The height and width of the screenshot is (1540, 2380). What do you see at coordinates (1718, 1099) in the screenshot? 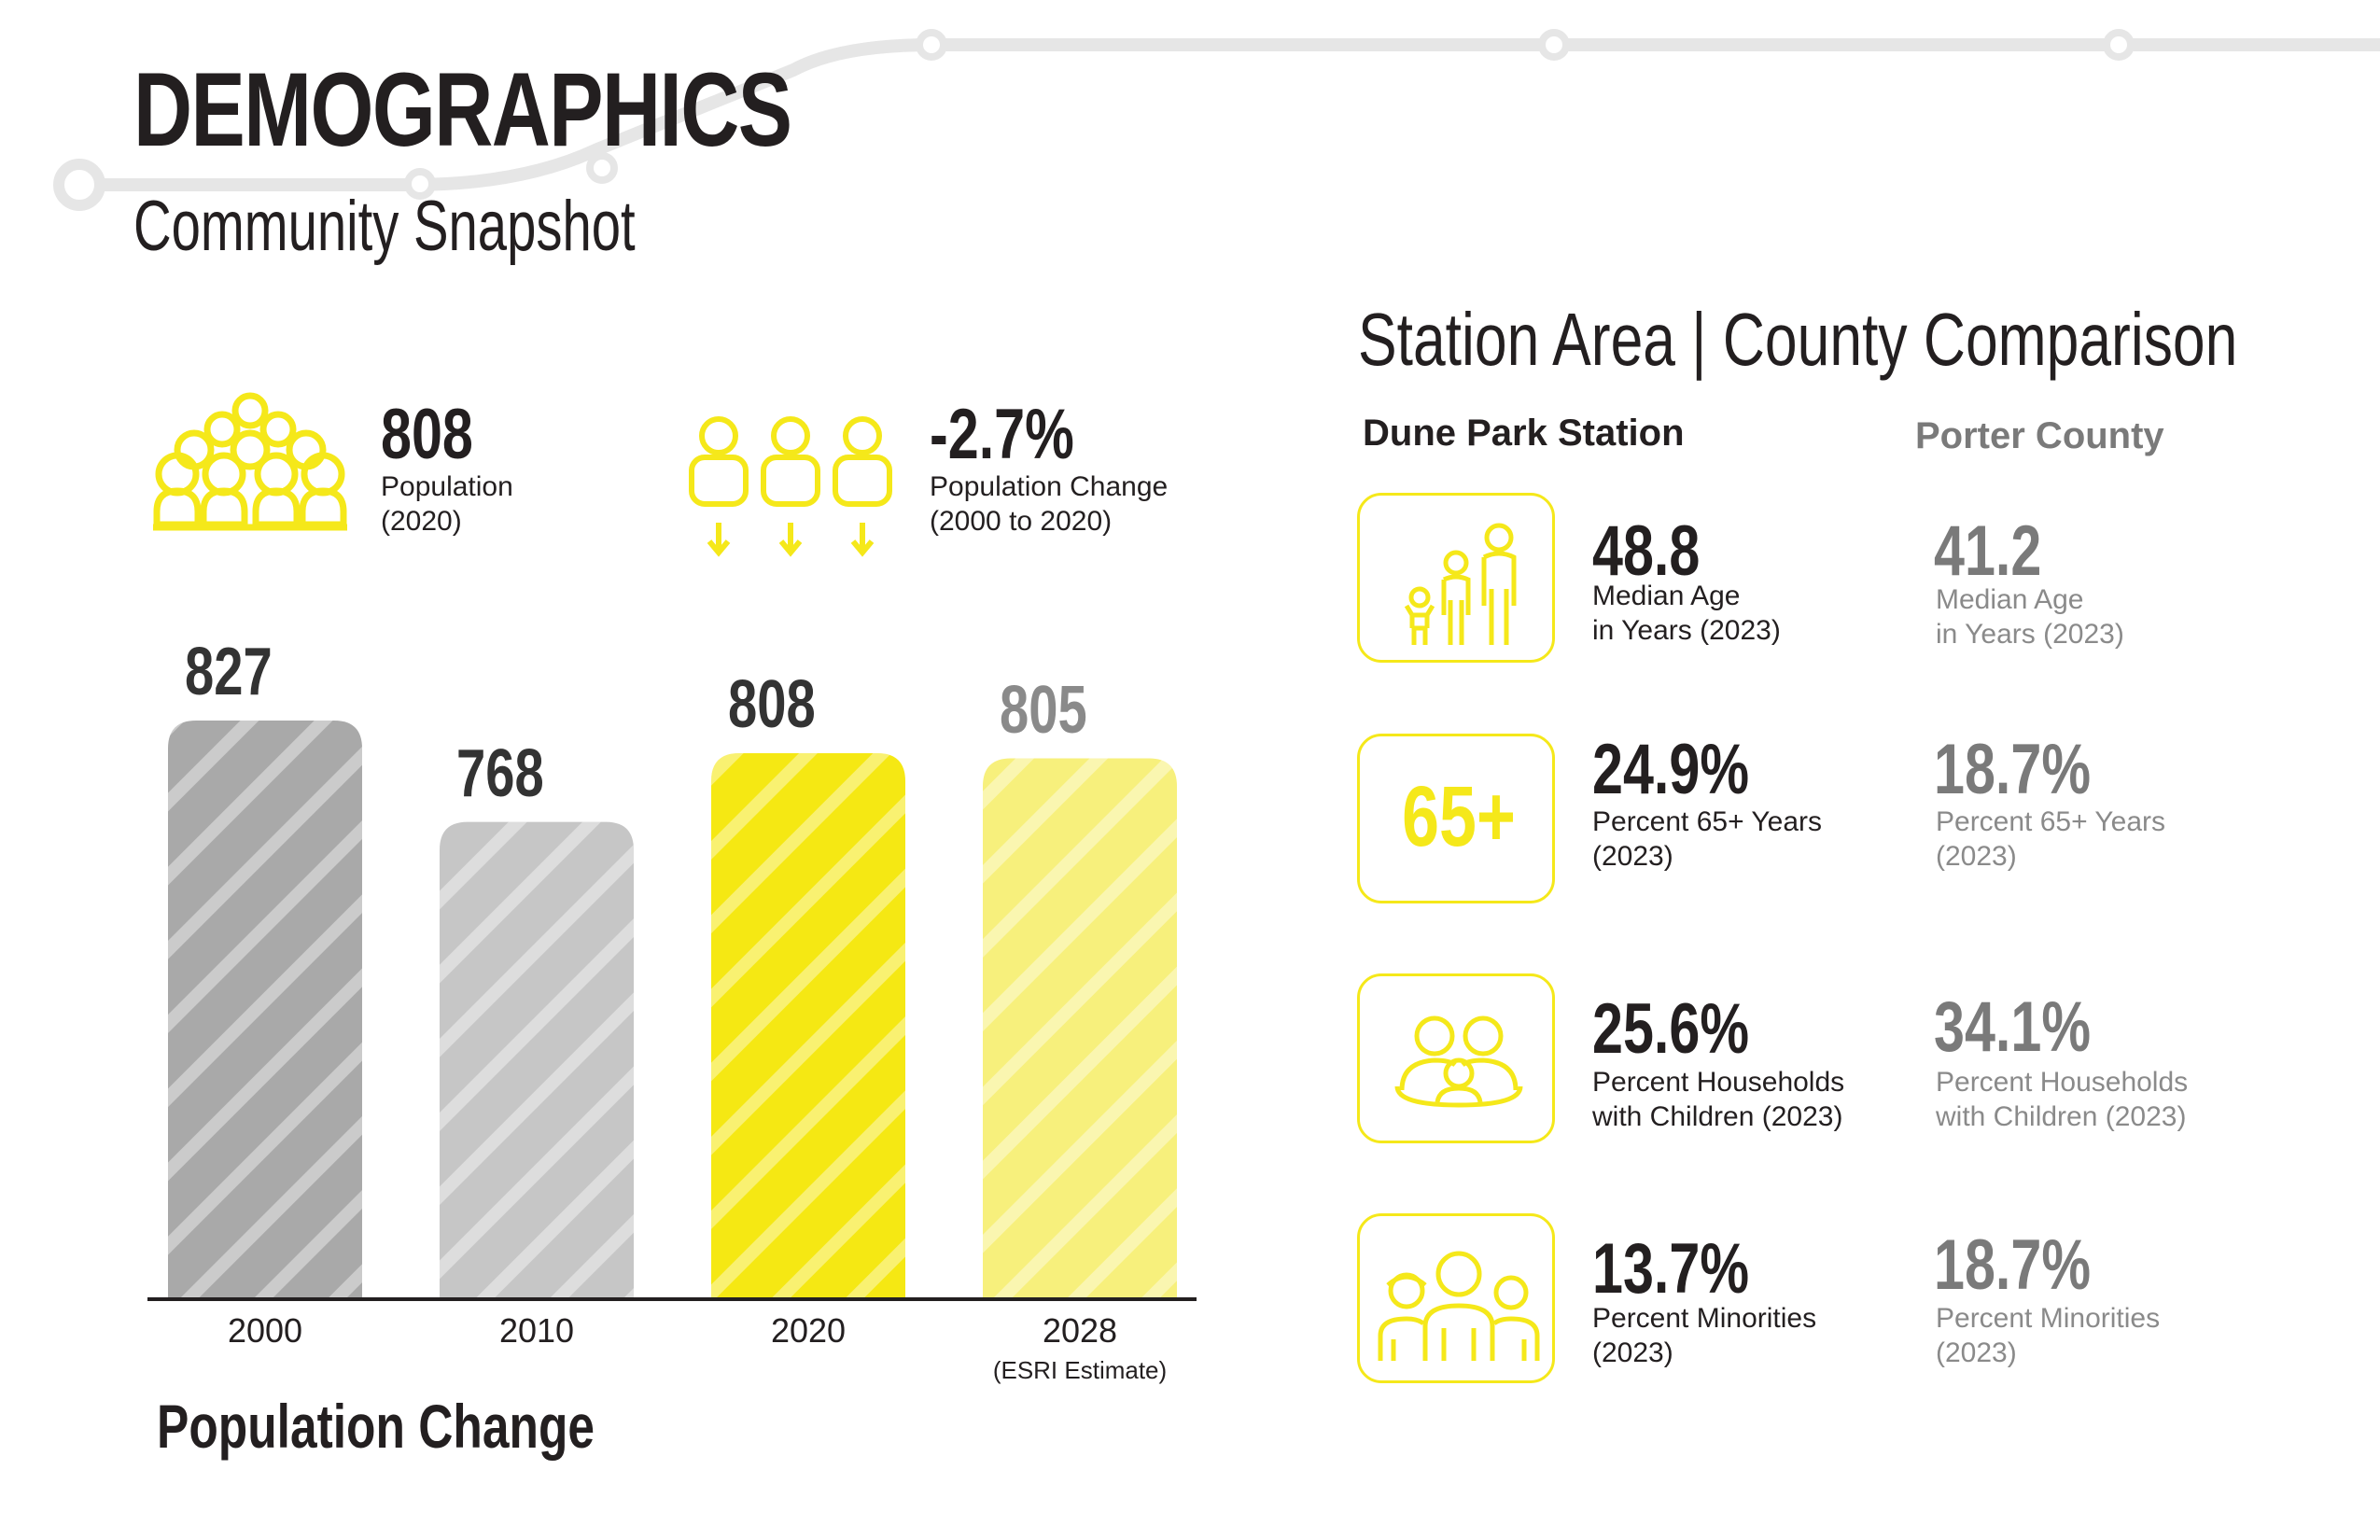
I see `station-households-label: Percent Households with Children (2023)` at bounding box center [1718, 1099].